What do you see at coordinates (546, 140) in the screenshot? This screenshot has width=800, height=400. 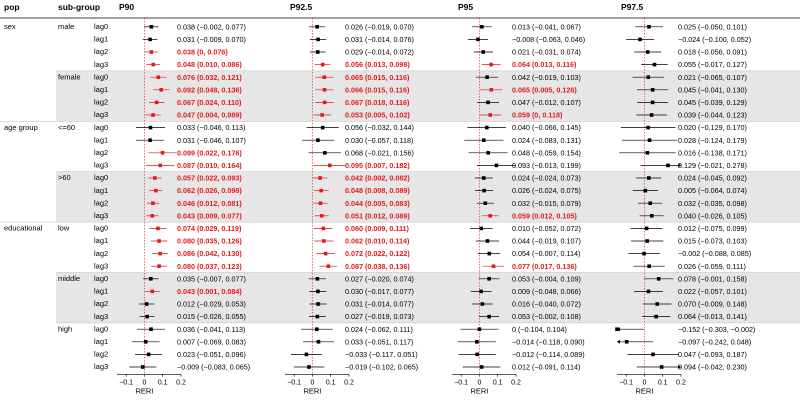 I see `estimate-label: 0.024 (−0.083, 0.131)` at bounding box center [546, 140].